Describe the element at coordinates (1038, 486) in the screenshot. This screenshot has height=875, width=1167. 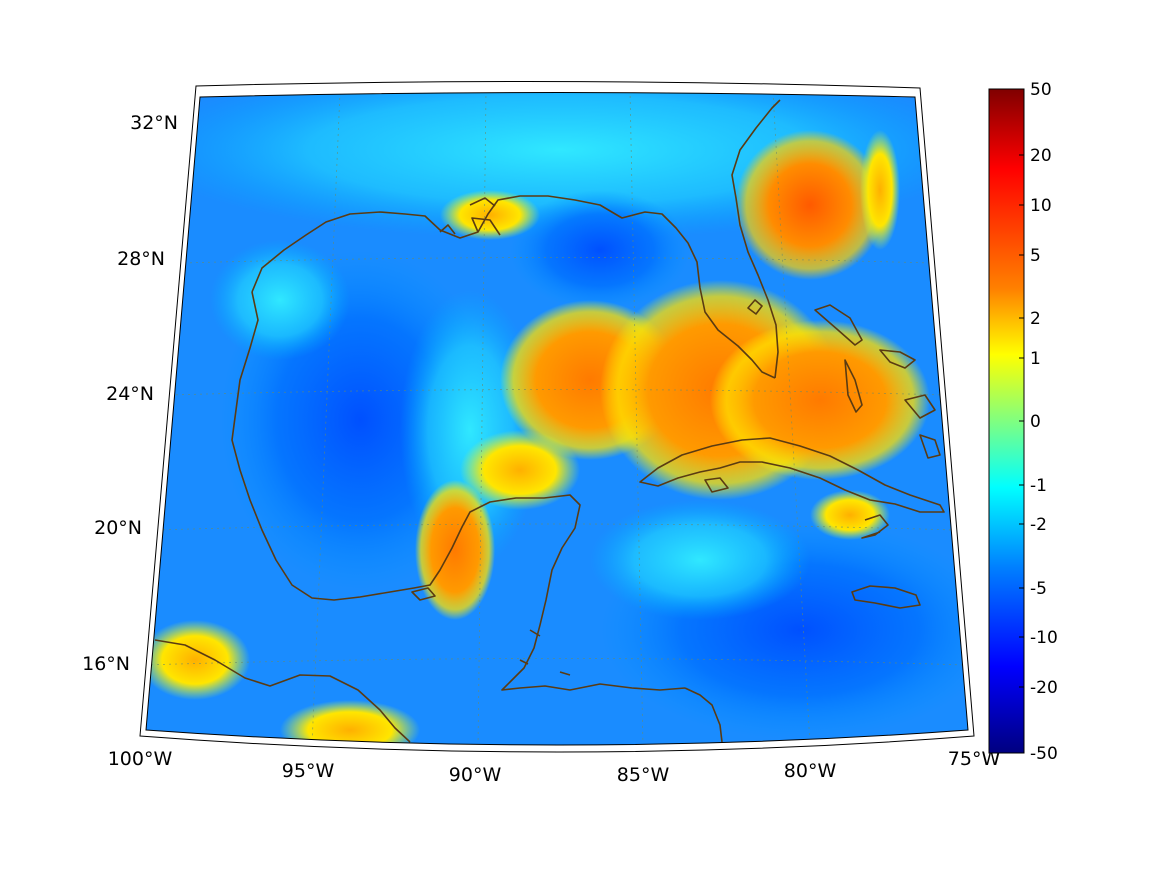
I see `colorbar-tick-label: -1` at that location.